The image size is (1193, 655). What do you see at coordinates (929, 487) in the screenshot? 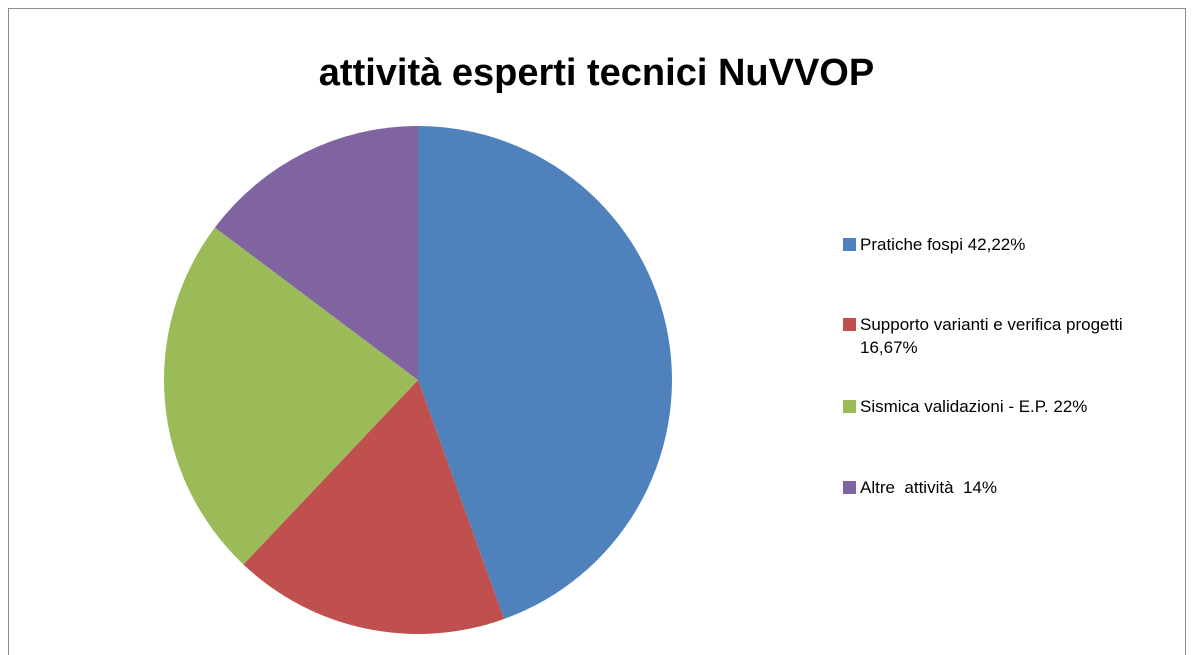
I see `legend-label: Altre attività 14%` at bounding box center [929, 487].